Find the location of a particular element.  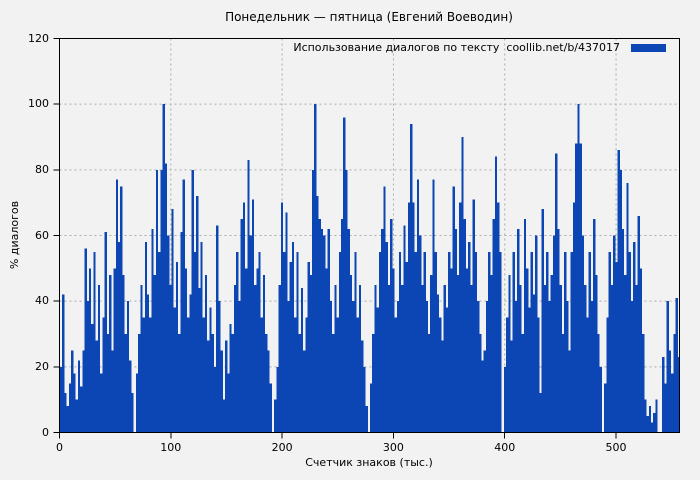

y-tick-label: 0 is located at coordinates (45, 432).